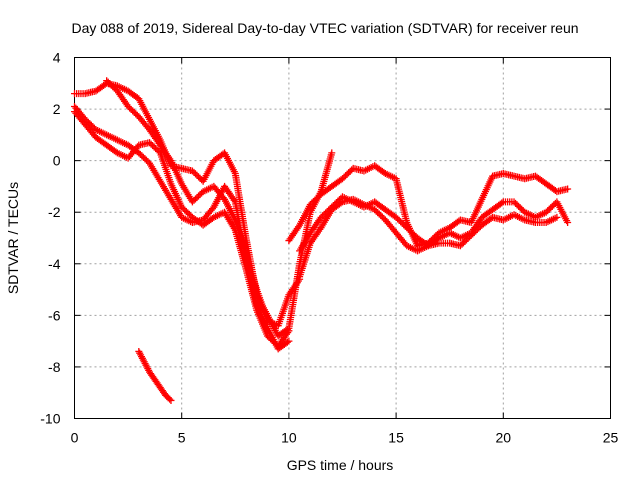  Describe the element at coordinates (289, 438) in the screenshot. I see `x-tick-label: 10` at that location.